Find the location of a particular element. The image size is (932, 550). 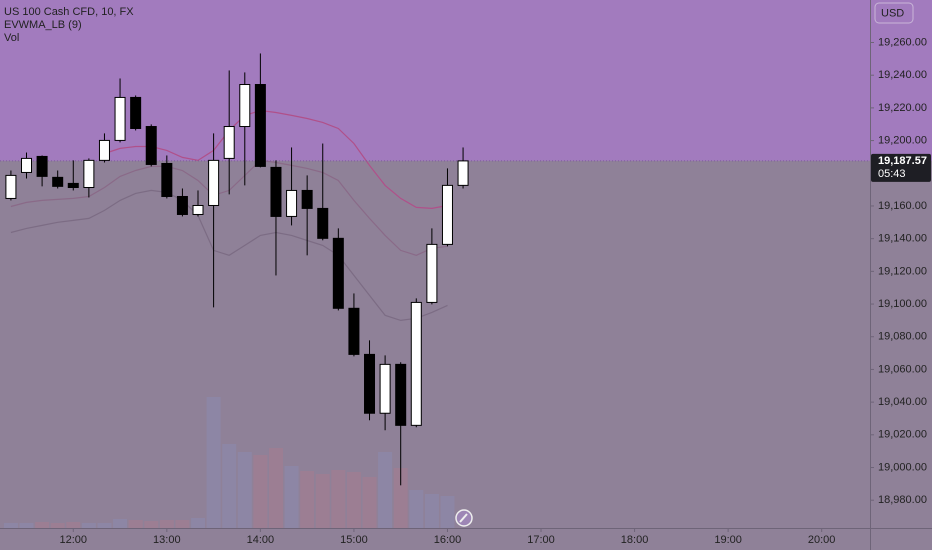

x-tick-label: 12:00 is located at coordinates (74, 540).